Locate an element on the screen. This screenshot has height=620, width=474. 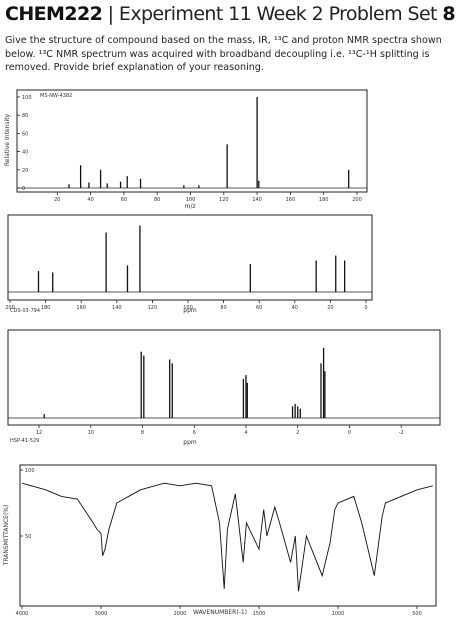
x-tick-label: -2 is located at coordinates (401, 433).